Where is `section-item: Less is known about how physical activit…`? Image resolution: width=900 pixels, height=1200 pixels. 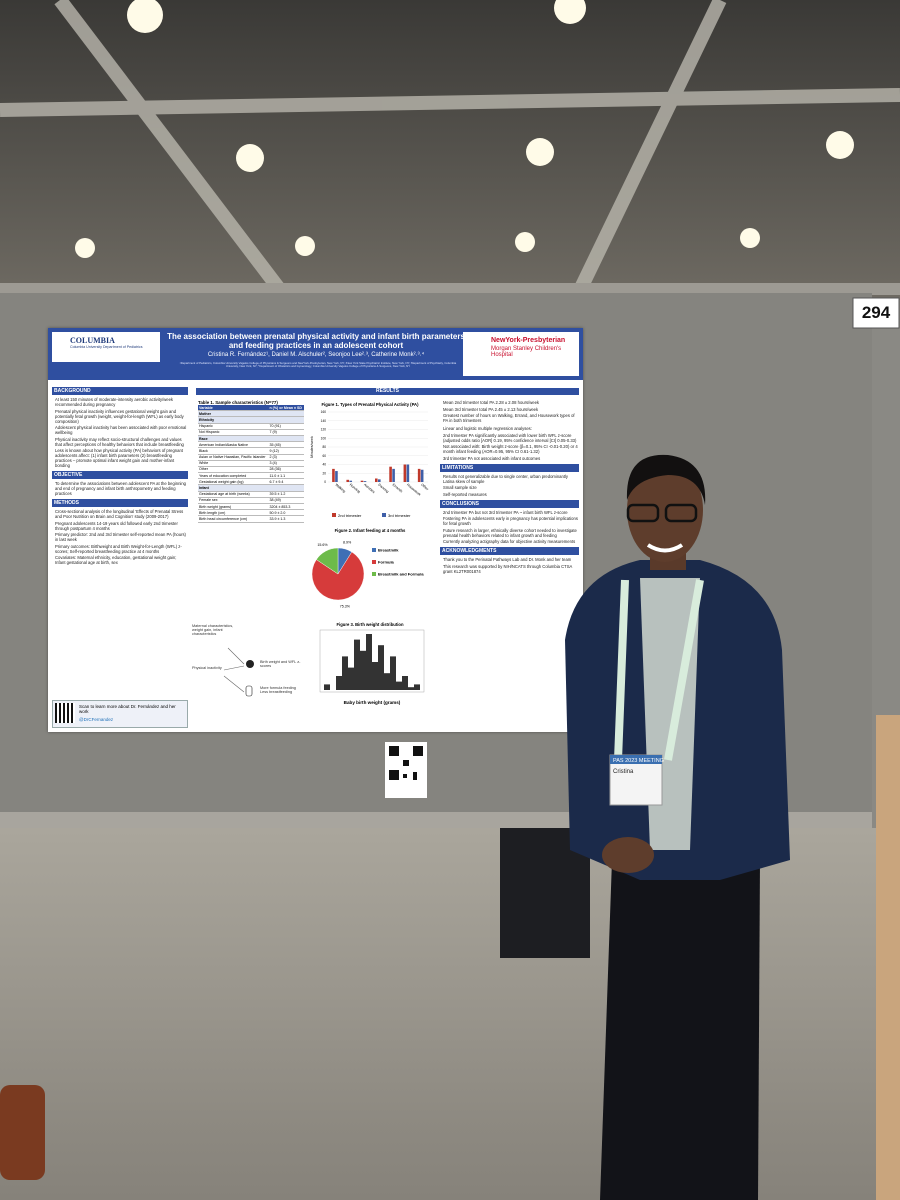
section-item: Less is known about how physical activit… is located at coordinates (119, 458).